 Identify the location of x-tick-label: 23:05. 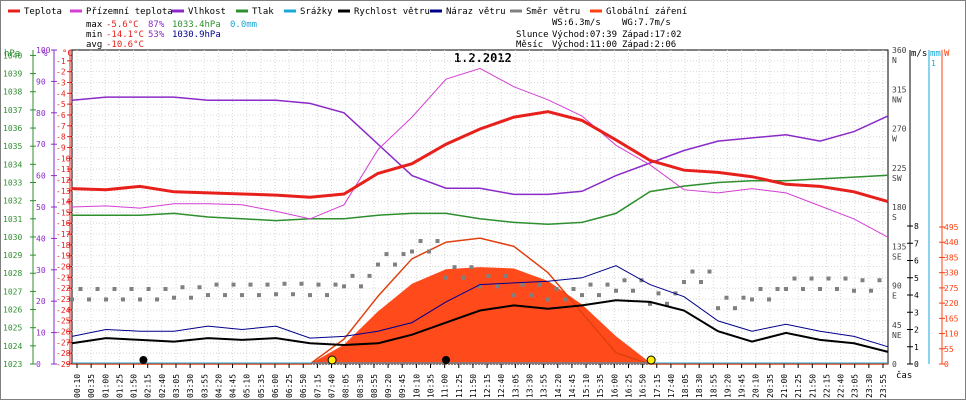
(855, 386).